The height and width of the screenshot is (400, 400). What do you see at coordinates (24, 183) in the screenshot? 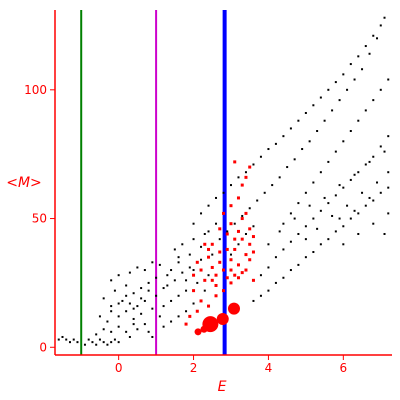
I see `y-axis-title: <M>` at bounding box center [24, 183].